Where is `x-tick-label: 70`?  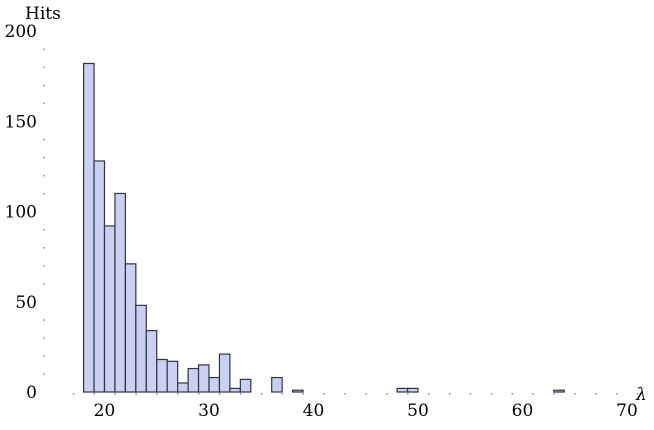 x-tick-label: 70 is located at coordinates (627, 411).